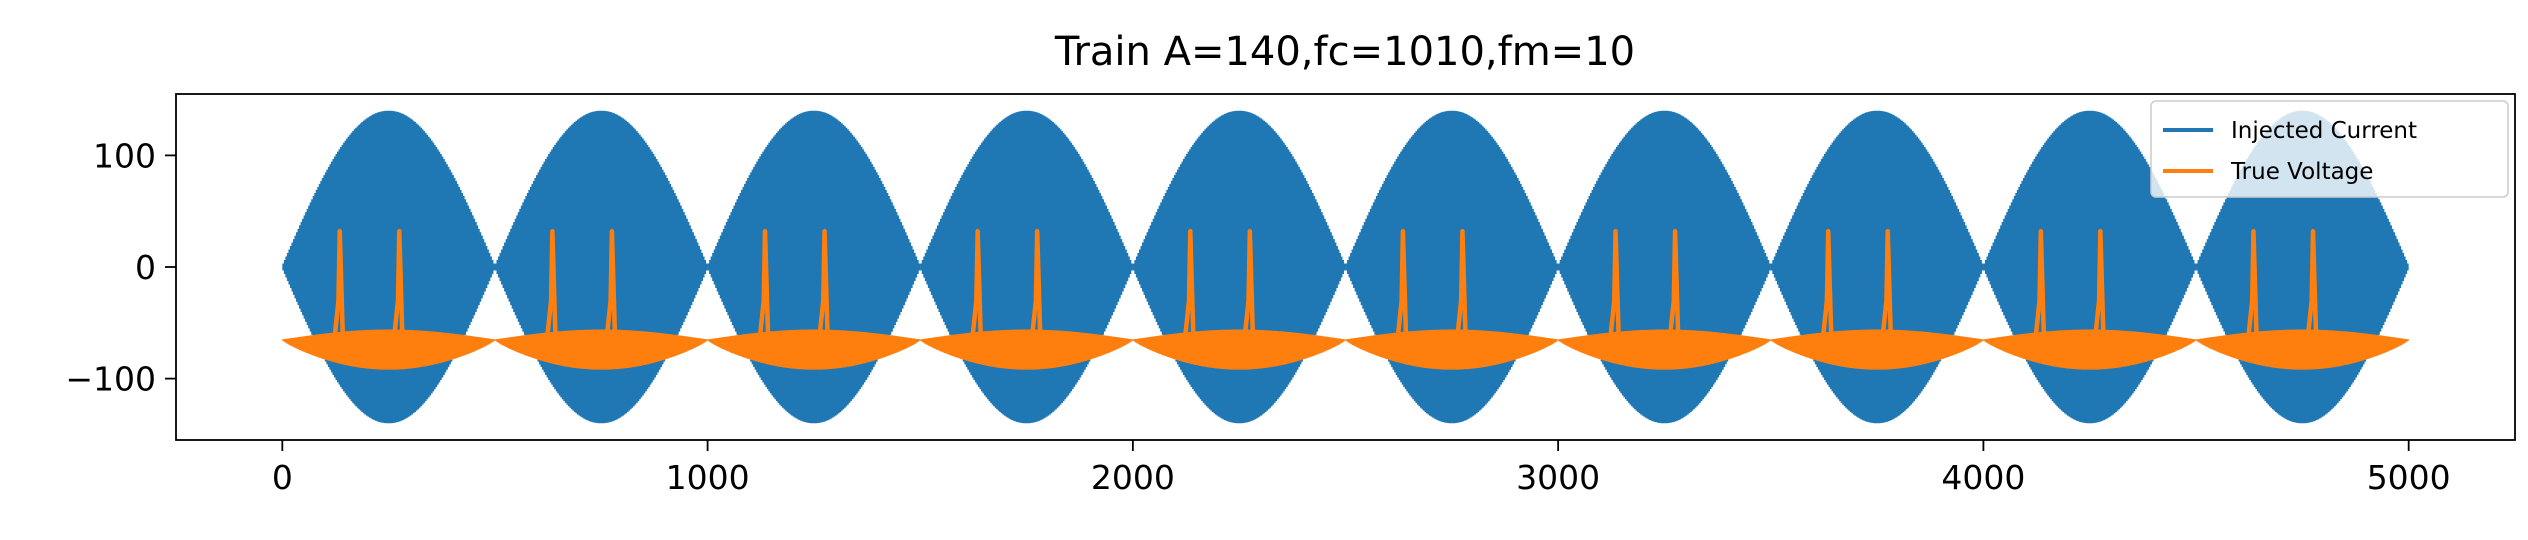 This screenshot has height=540, width=2528. Describe the element at coordinates (1558, 477) in the screenshot. I see `x-tick-label: 3000` at that location.